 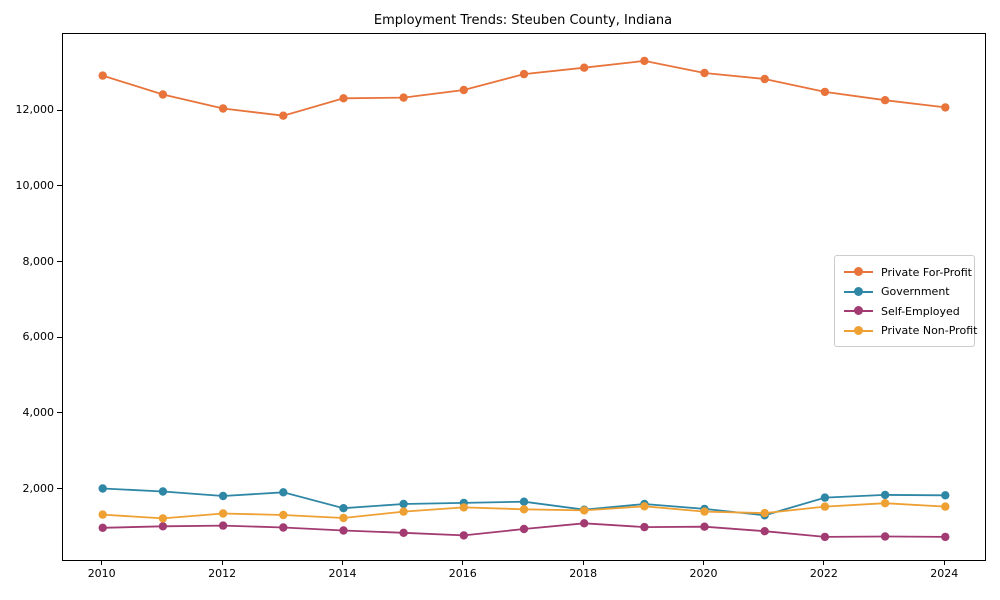 I want to click on x-tick-label: 2016, so click(x=462, y=573).